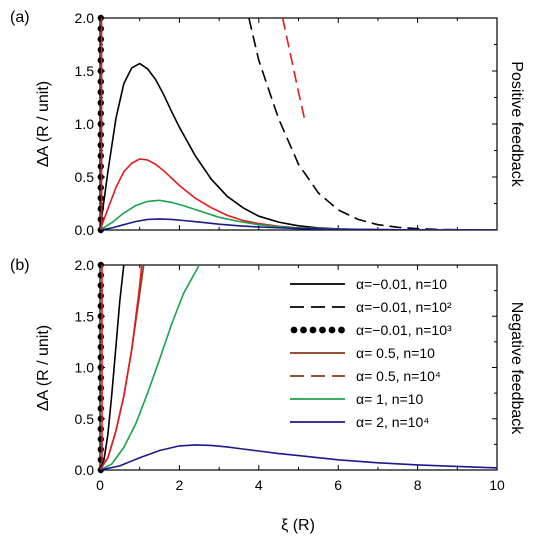 The height and width of the screenshot is (550, 550). Describe the element at coordinates (43, 124) in the screenshot. I see `panel-a-ylabel: ΔA (R / unit)` at that location.